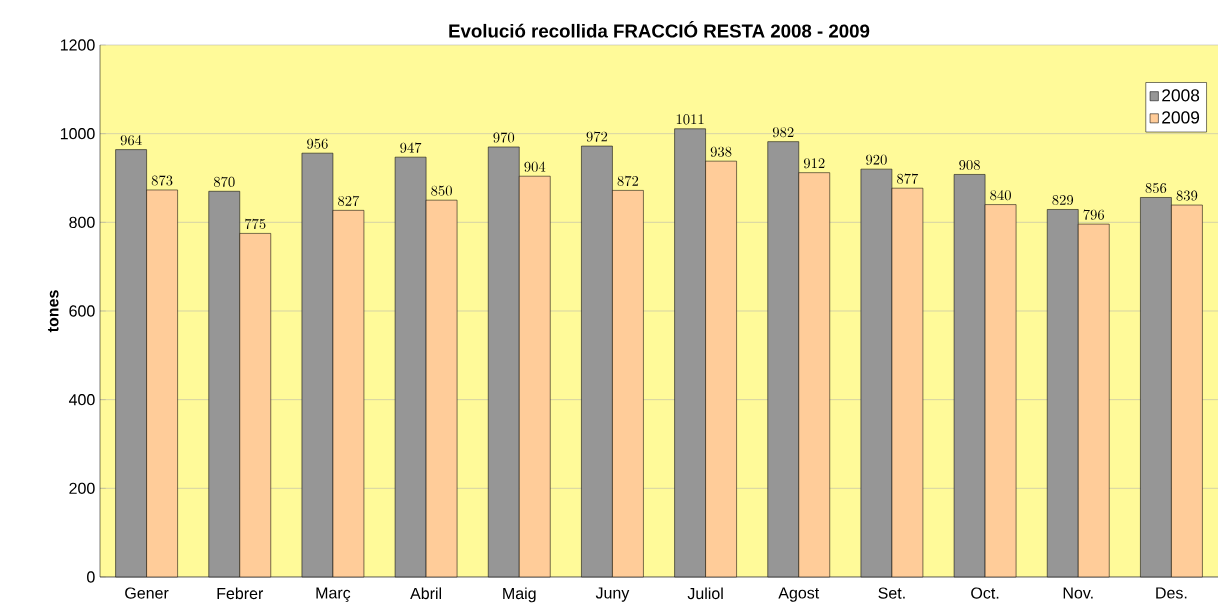 The height and width of the screenshot is (614, 1221). Describe the element at coordinates (1171, 593) in the screenshot. I see `x-tick-label: Des.` at that location.